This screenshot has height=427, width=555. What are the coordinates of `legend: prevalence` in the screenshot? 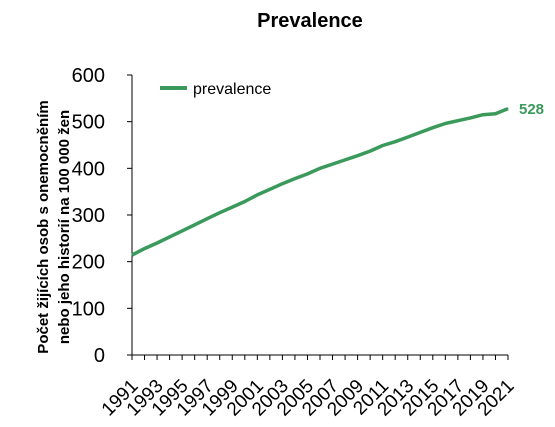 It's located at (215, 89).